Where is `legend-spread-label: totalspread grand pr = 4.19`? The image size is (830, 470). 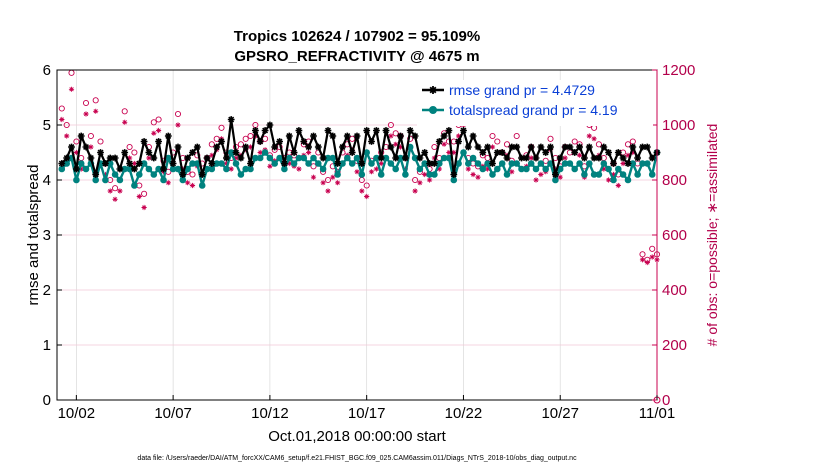
legend-spread-label: totalspread grand pr = 4.19 is located at coordinates (533, 110).